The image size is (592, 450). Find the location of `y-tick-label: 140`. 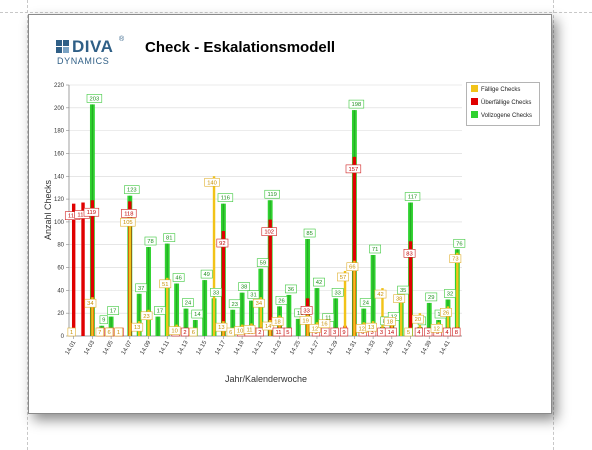

y-tick-label: 140 is located at coordinates (59, 177).